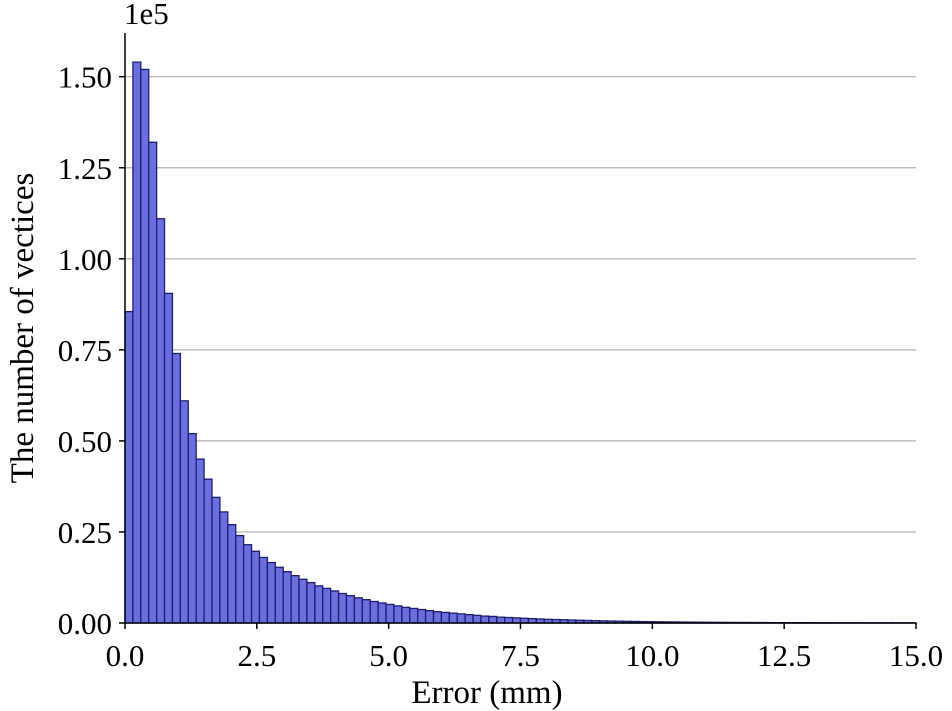 This screenshot has width=952, height=711. Describe the element at coordinates (85, 350) in the screenshot. I see `y-tick-label: 0.75` at that location.